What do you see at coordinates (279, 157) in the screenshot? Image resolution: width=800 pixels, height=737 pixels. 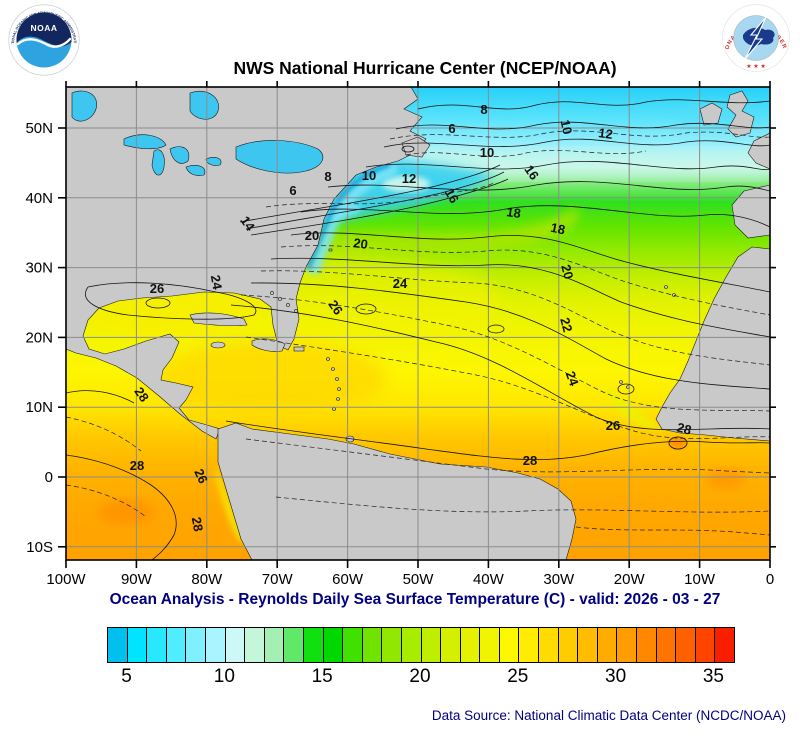 I see `gulf-st-lawrence` at bounding box center [279, 157].